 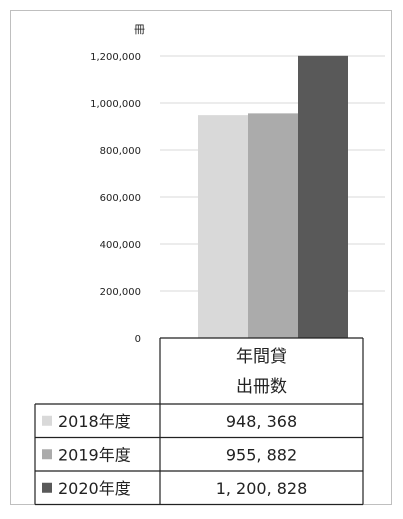 What do you see at coordinates (120, 292) in the screenshot?
I see `y-tick-label: 200,000` at bounding box center [120, 292].